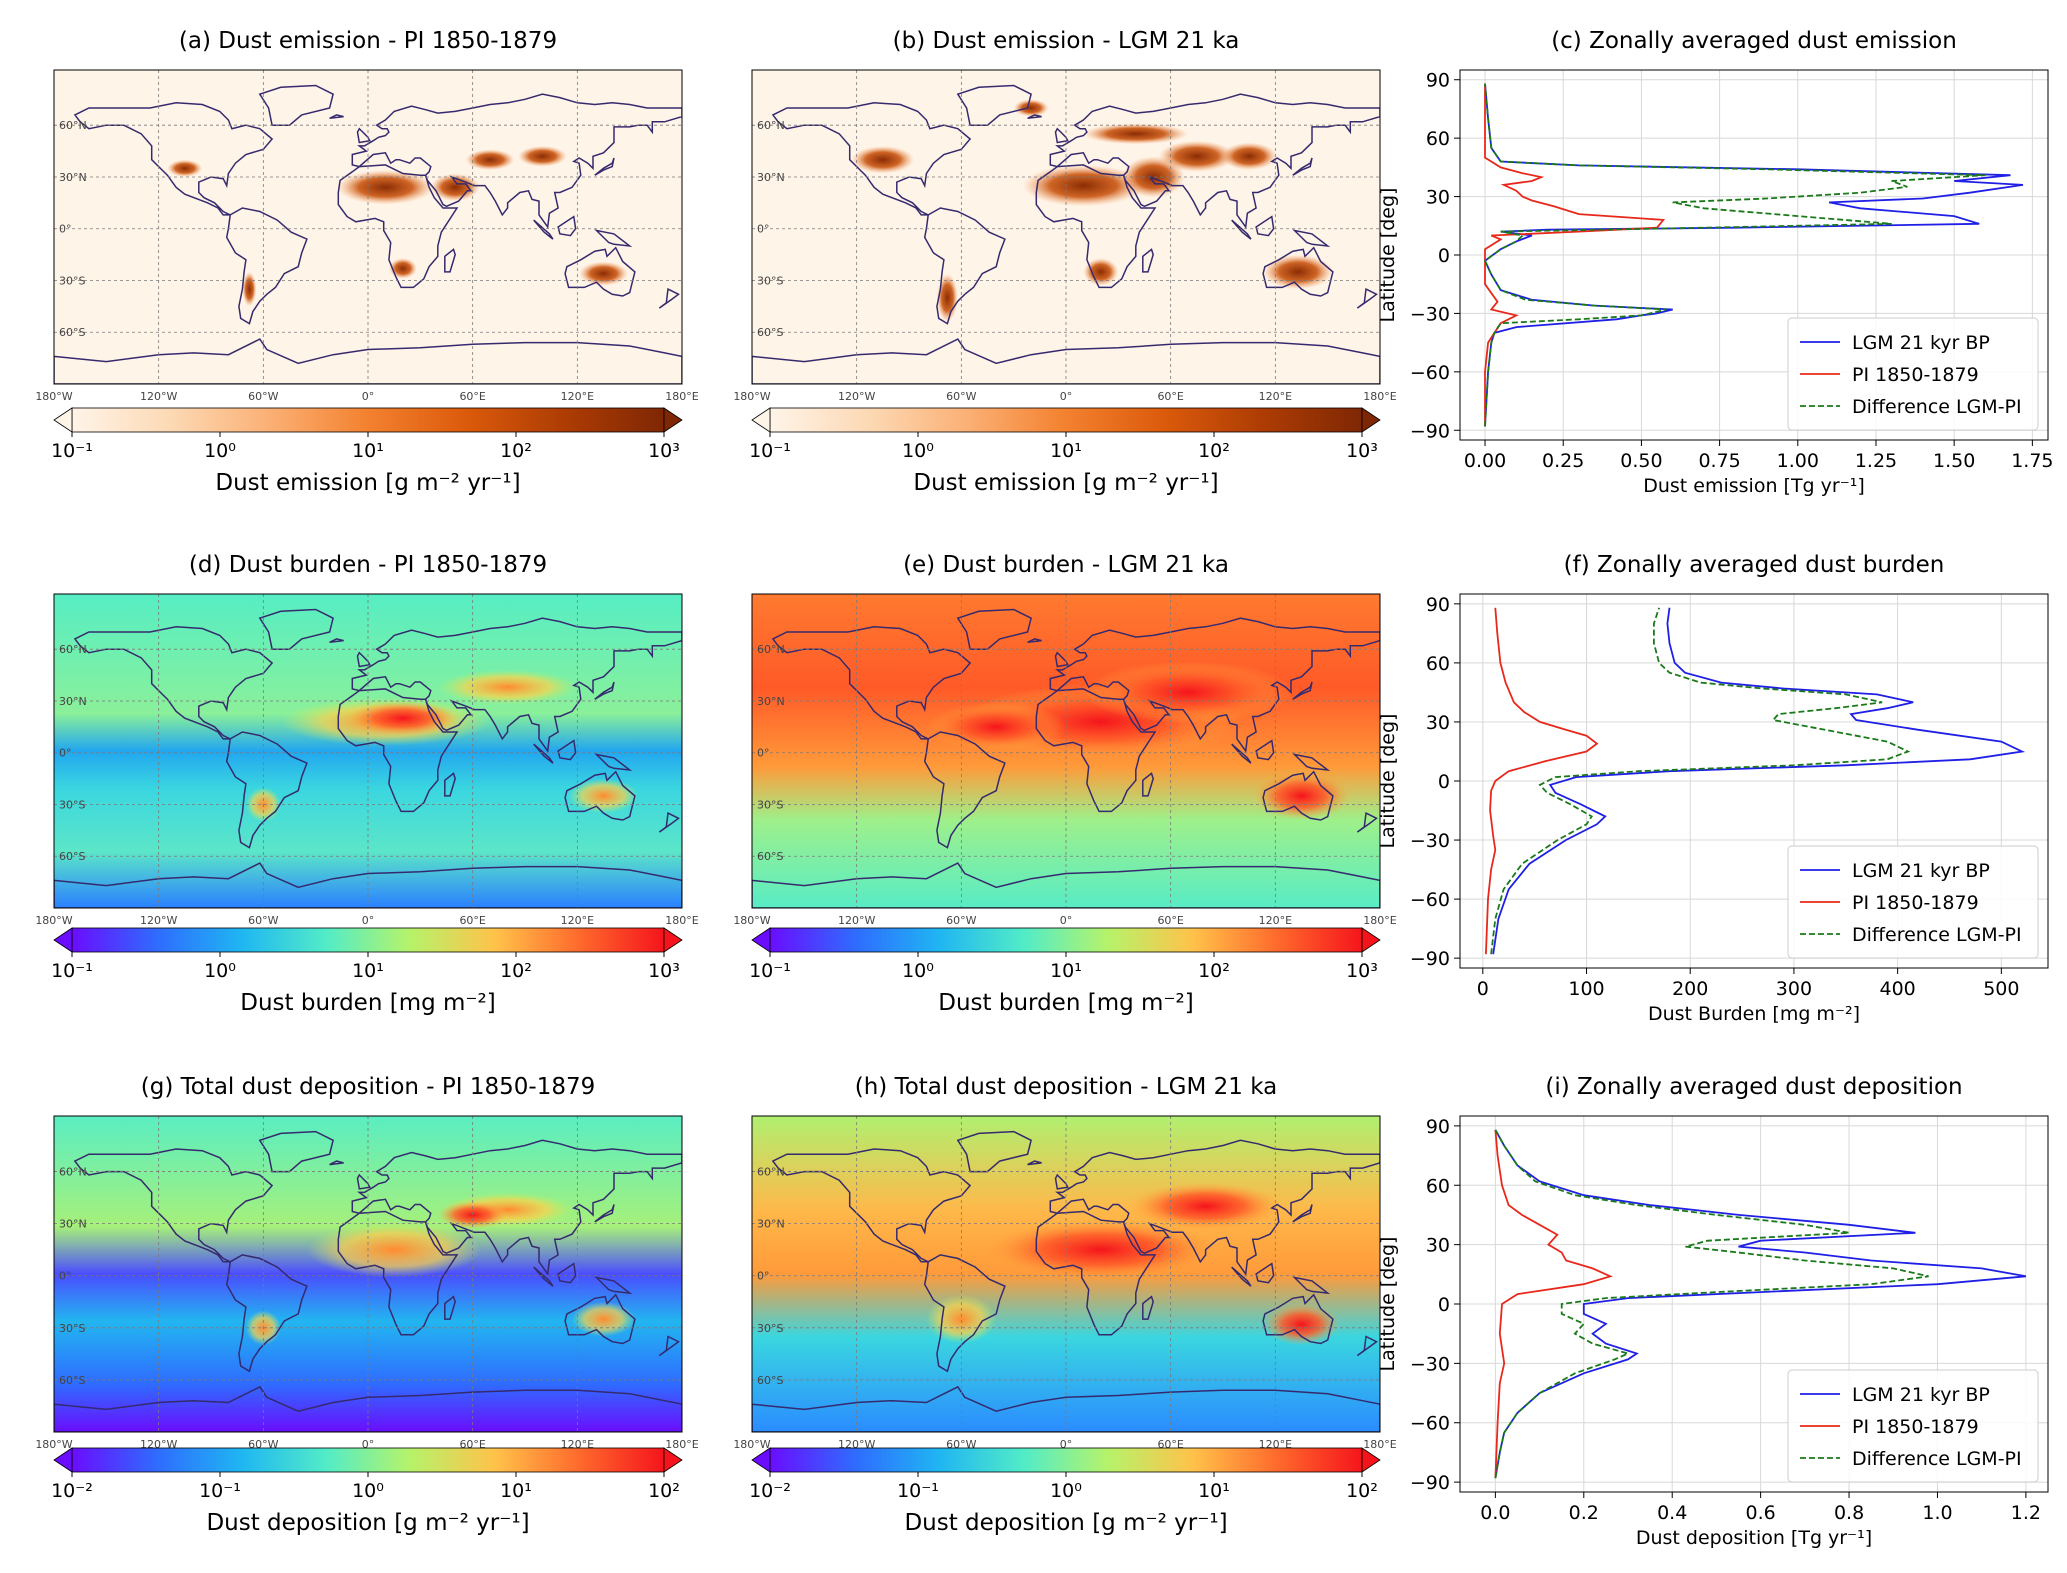 This screenshot has width=2067, height=1573. What do you see at coordinates (1275, 396) in the screenshot?
I see `map-lon-tick: 120°E` at bounding box center [1275, 396].